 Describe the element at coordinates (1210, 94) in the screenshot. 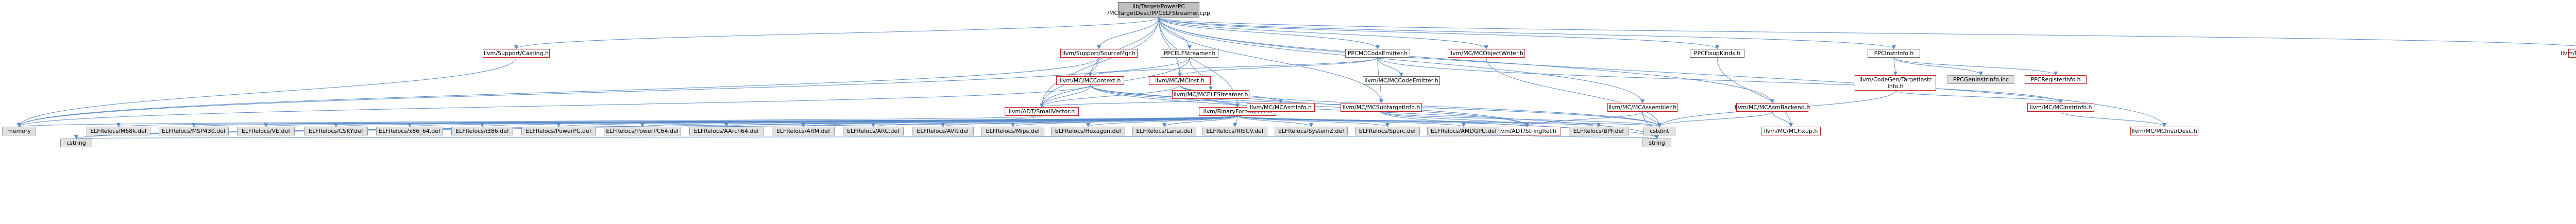

I see `node-mcelfstreamer: llvm/MC/MCELFStreamer.h` at that location.